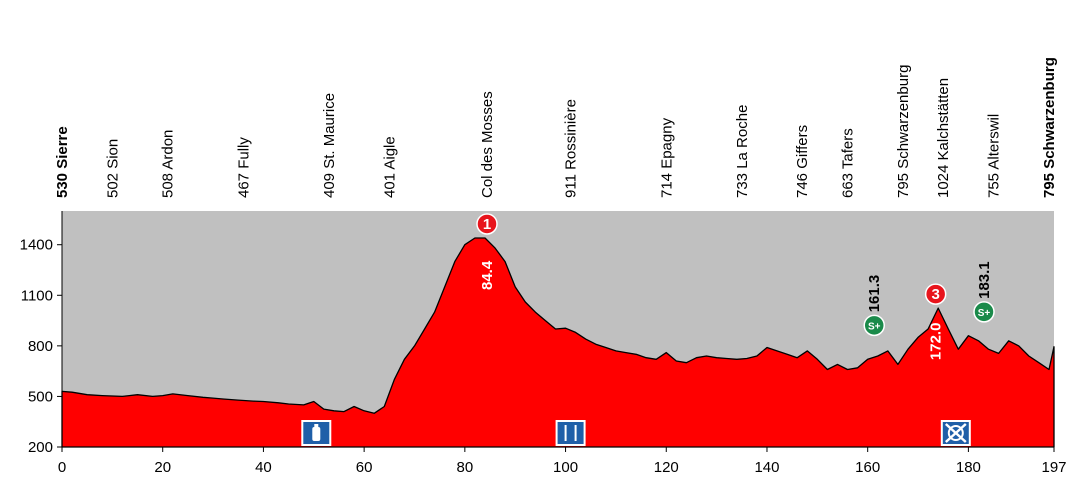  I want to click on y-tick-label: 1400, so click(36, 245).